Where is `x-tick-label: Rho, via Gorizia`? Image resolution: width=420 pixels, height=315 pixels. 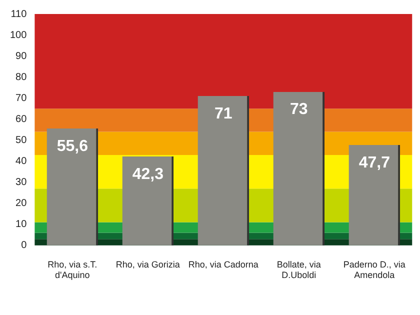
x-tick-label: Rho, via Gorizia is located at coordinates (148, 264).